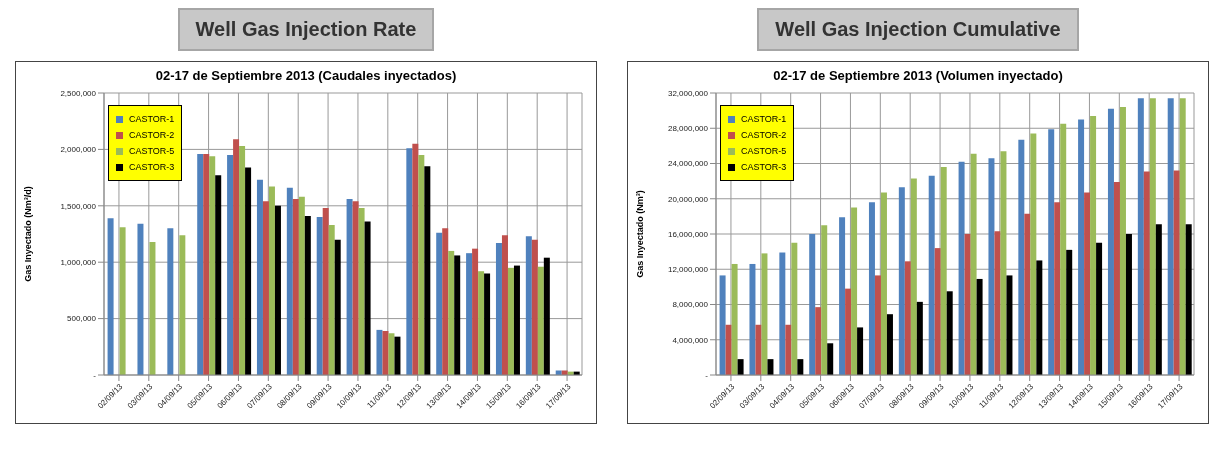  I want to click on chart-subtitle: 02-17 de Septiembre 2013 (Caudales inyectados), so click(306, 75).